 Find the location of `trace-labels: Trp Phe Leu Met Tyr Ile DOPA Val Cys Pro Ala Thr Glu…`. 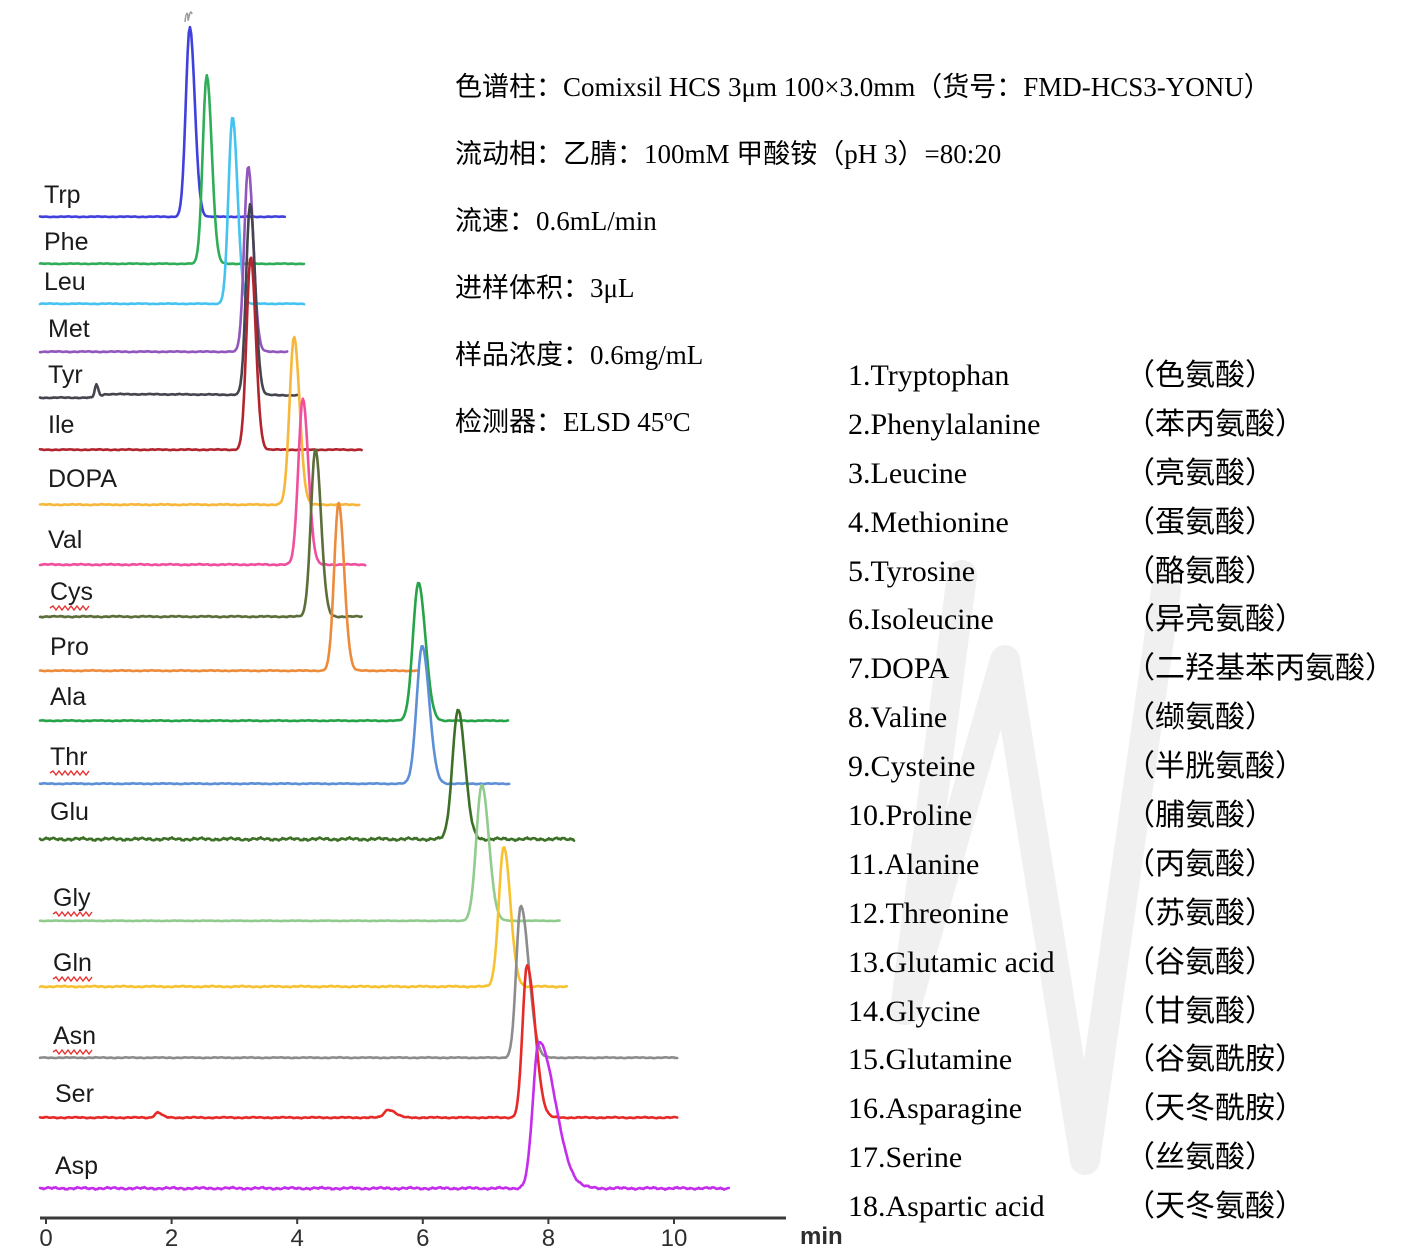

trace-labels: Trp Phe Leu Met Tyr Ile DOPA Val Cys Pro Ala Thr Glu… is located at coordinates (80, 680).